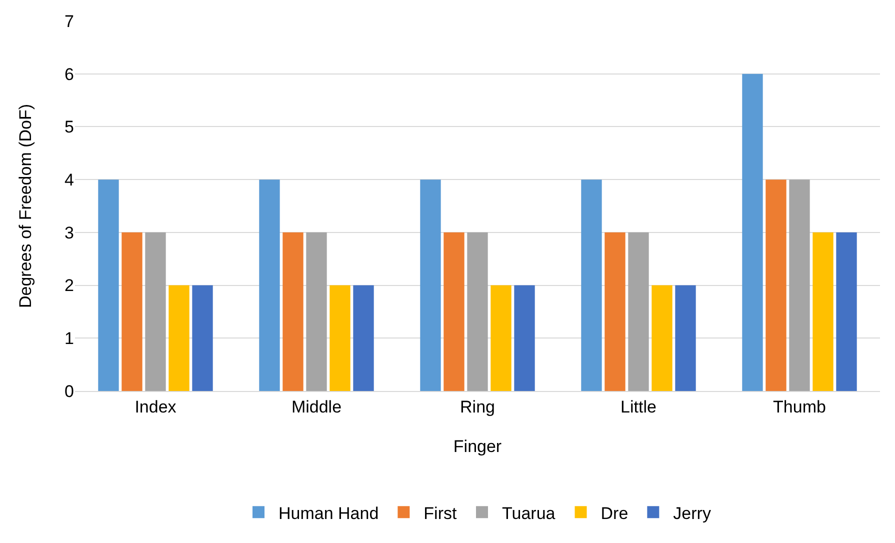  What do you see at coordinates (69, 286) in the screenshot?
I see `y-tick-label: 2` at bounding box center [69, 286].